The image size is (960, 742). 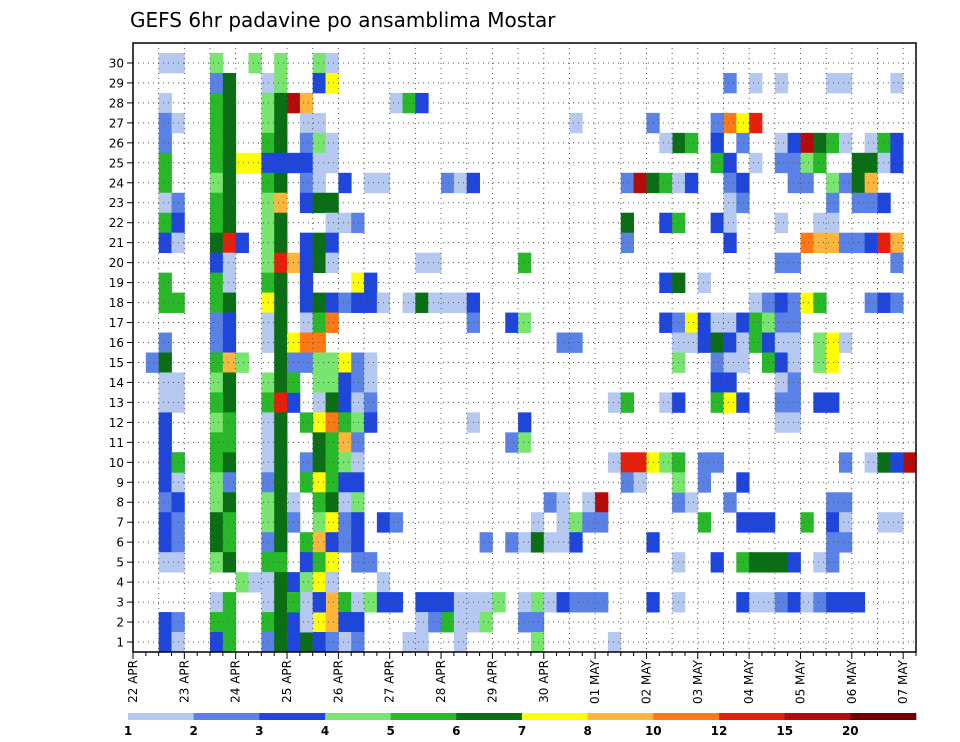 I want to click on x-tick-label: 07 MAY, so click(x=903, y=681).